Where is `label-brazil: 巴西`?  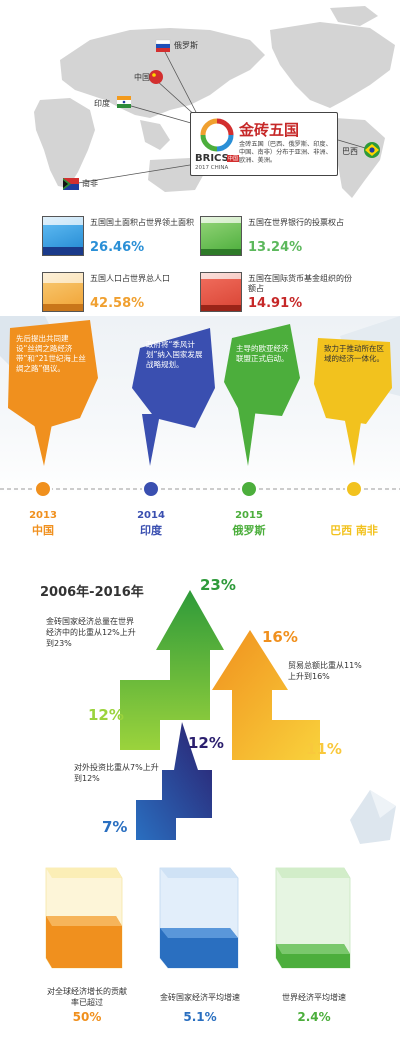
label-brazil: 巴西 is located at coordinates (350, 151).